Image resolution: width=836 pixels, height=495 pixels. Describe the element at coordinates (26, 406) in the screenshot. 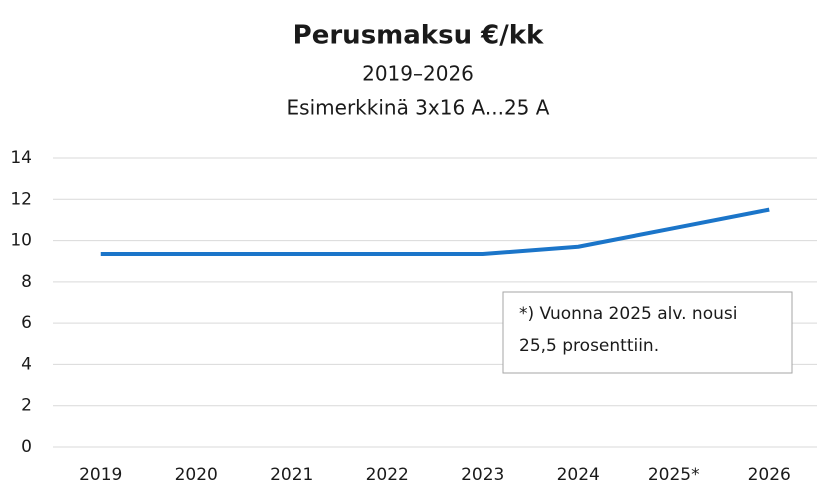

I see `y-tick-label: 2` at that location.